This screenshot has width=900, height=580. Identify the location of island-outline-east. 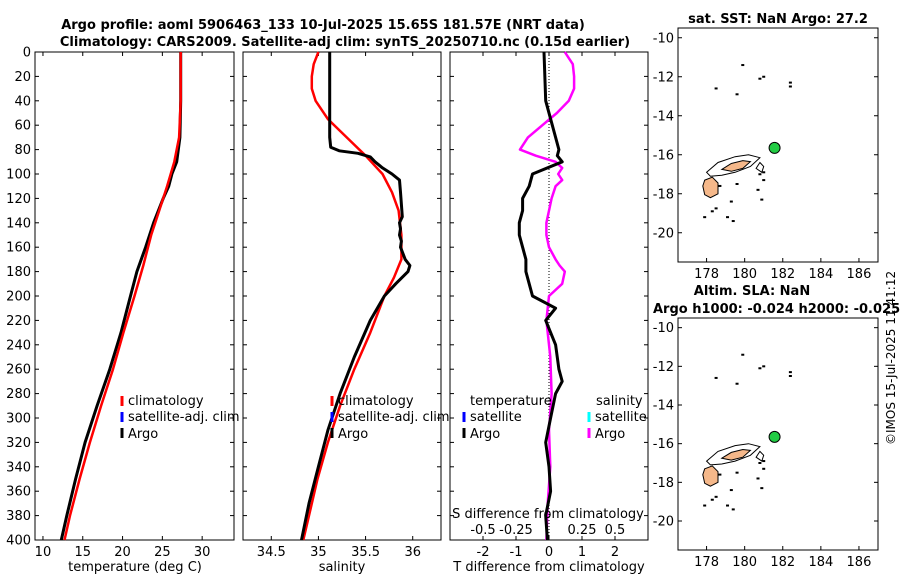
(760, 456).